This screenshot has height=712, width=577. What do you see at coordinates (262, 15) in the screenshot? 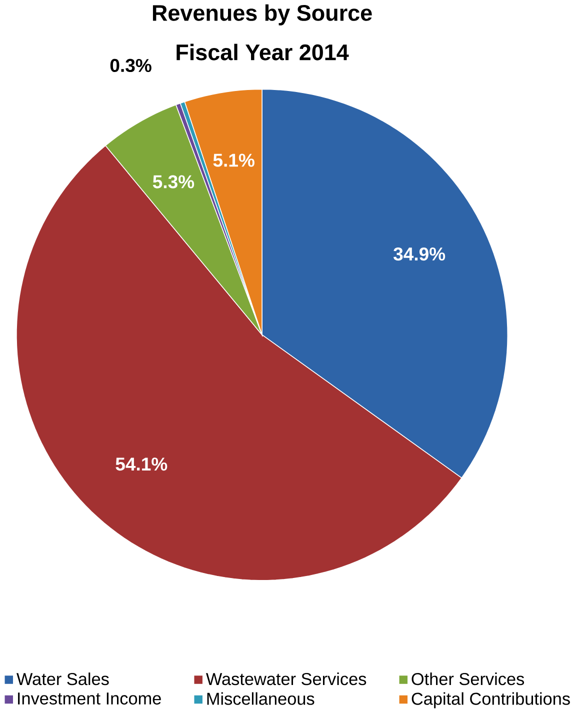
I see `chart-title: Revenues by Source` at bounding box center [262, 15].